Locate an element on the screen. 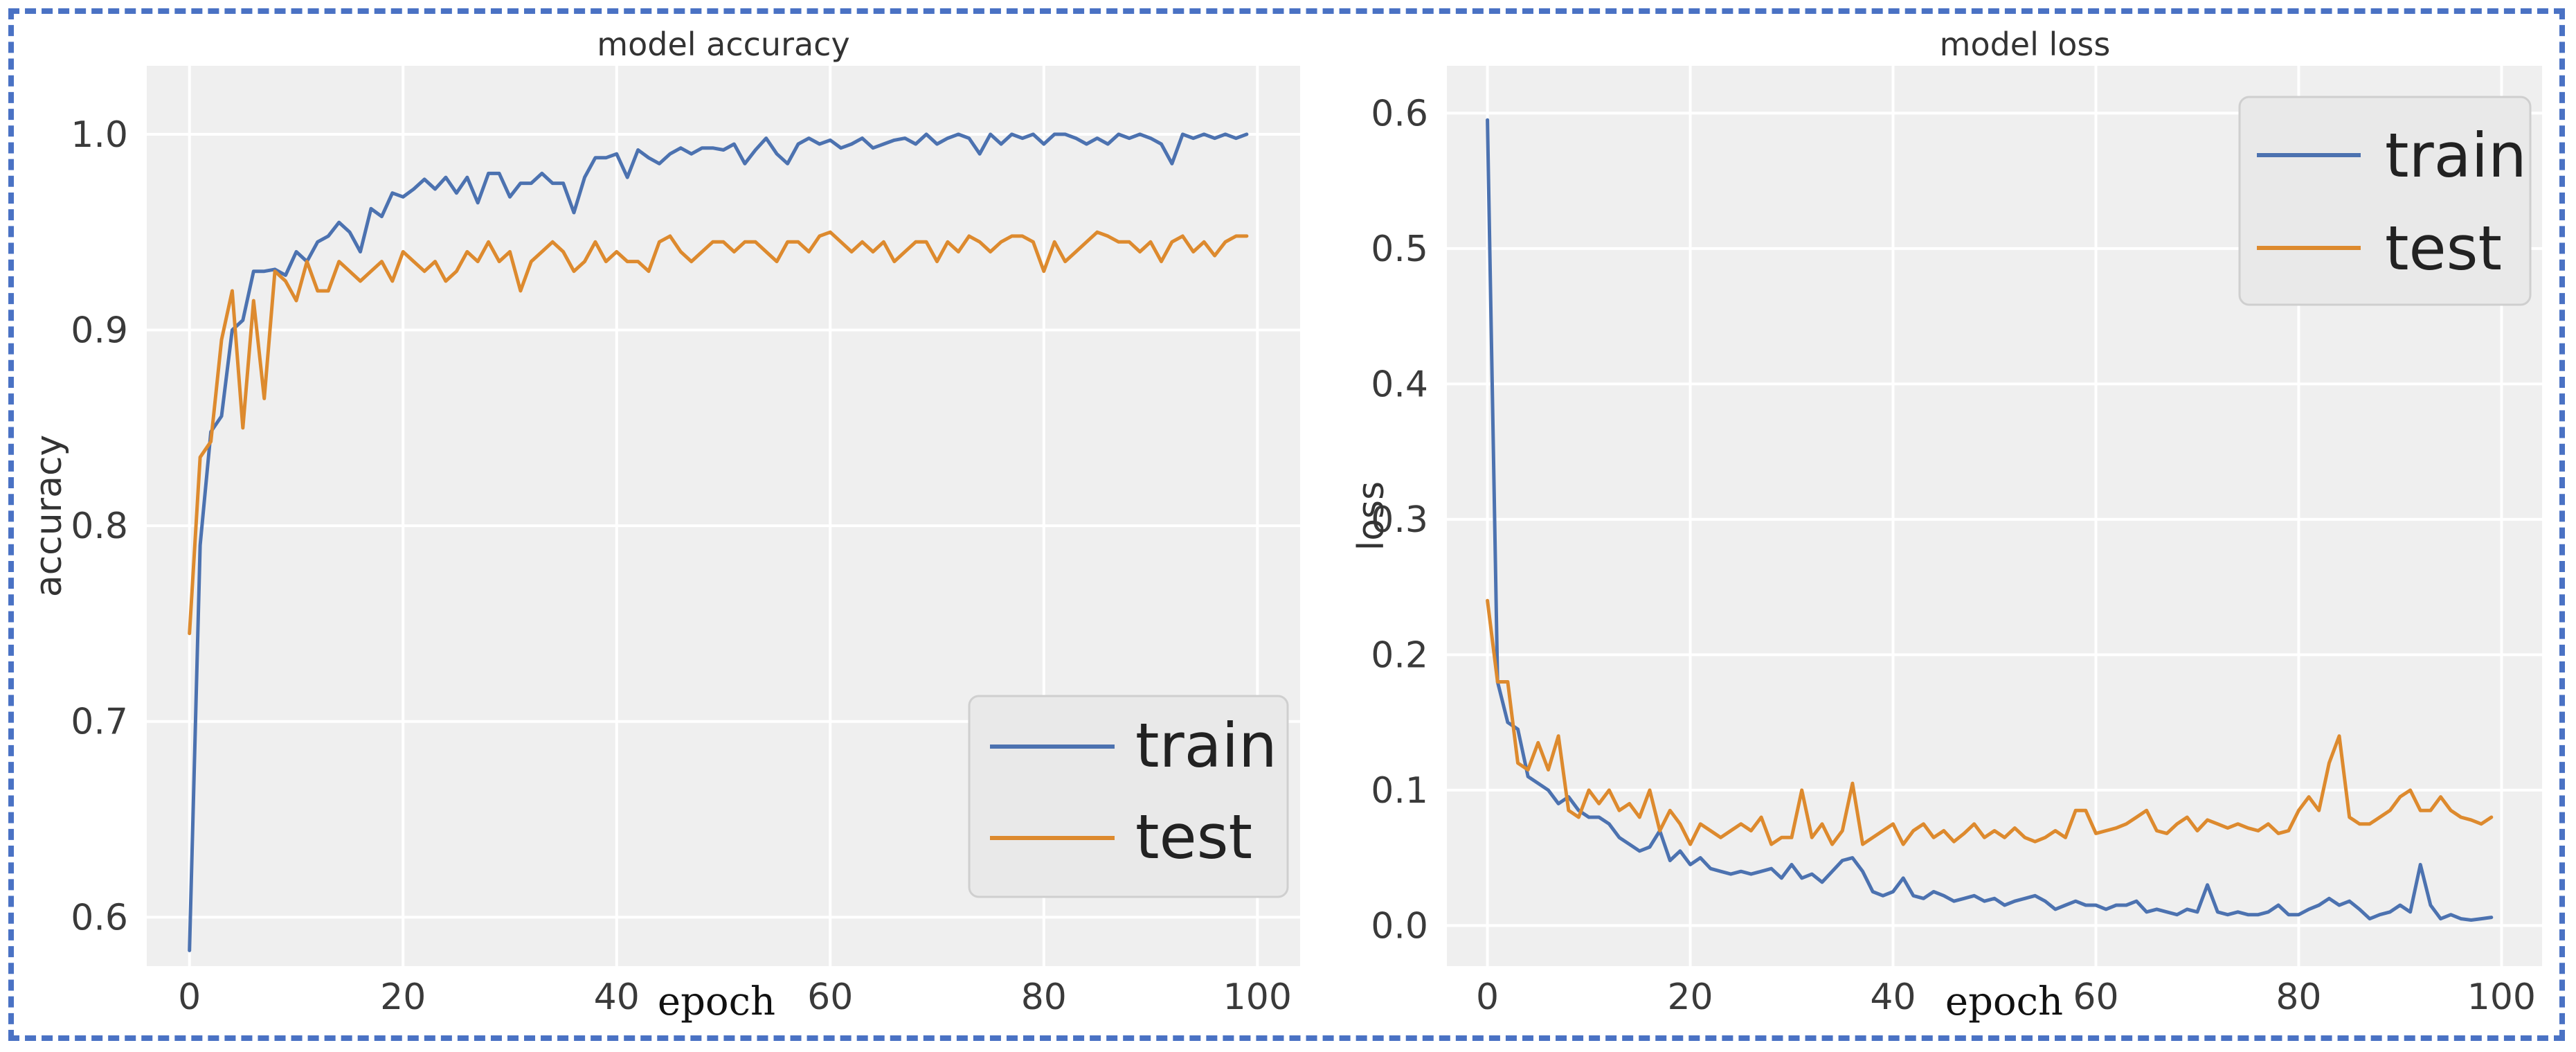 Image resolution: width=2576 pixels, height=1052 pixels. loss-y-tick-label: 0.0 is located at coordinates (1400, 926).